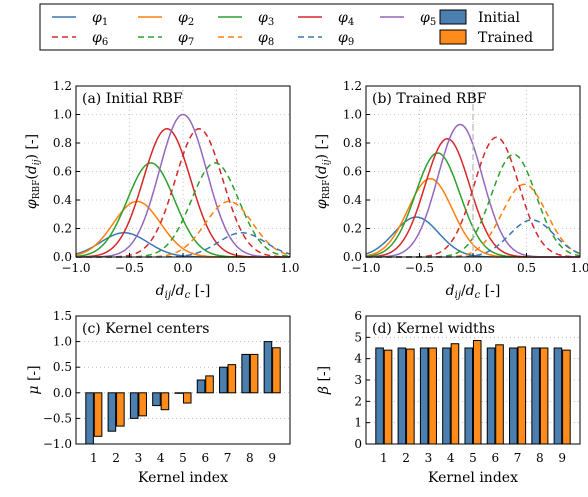 This screenshot has width=588, height=497. What do you see at coordinates (352, 172) in the screenshot?
I see `y-tick-label: 0.6` at bounding box center [352, 172].